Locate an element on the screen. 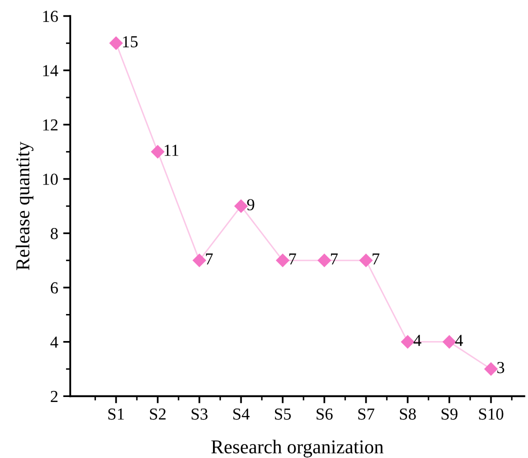 This screenshot has width=528, height=458. x-axis-title: Research organization is located at coordinates (297, 449).